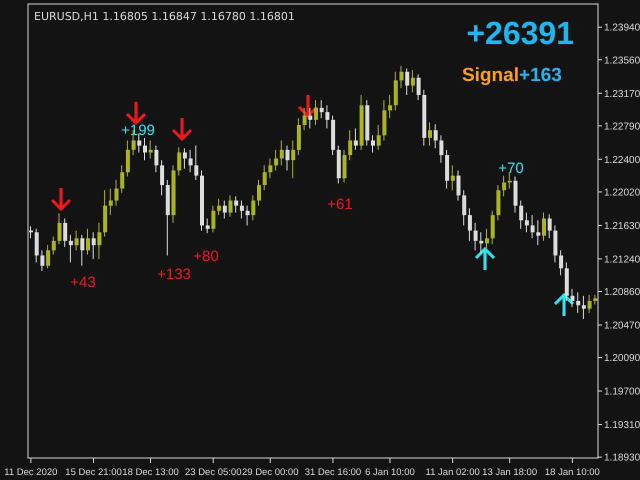 The height and width of the screenshot is (480, 640). What do you see at coordinates (622, 226) in the screenshot?
I see `y-tick-label: 1.21630` at bounding box center [622, 226].